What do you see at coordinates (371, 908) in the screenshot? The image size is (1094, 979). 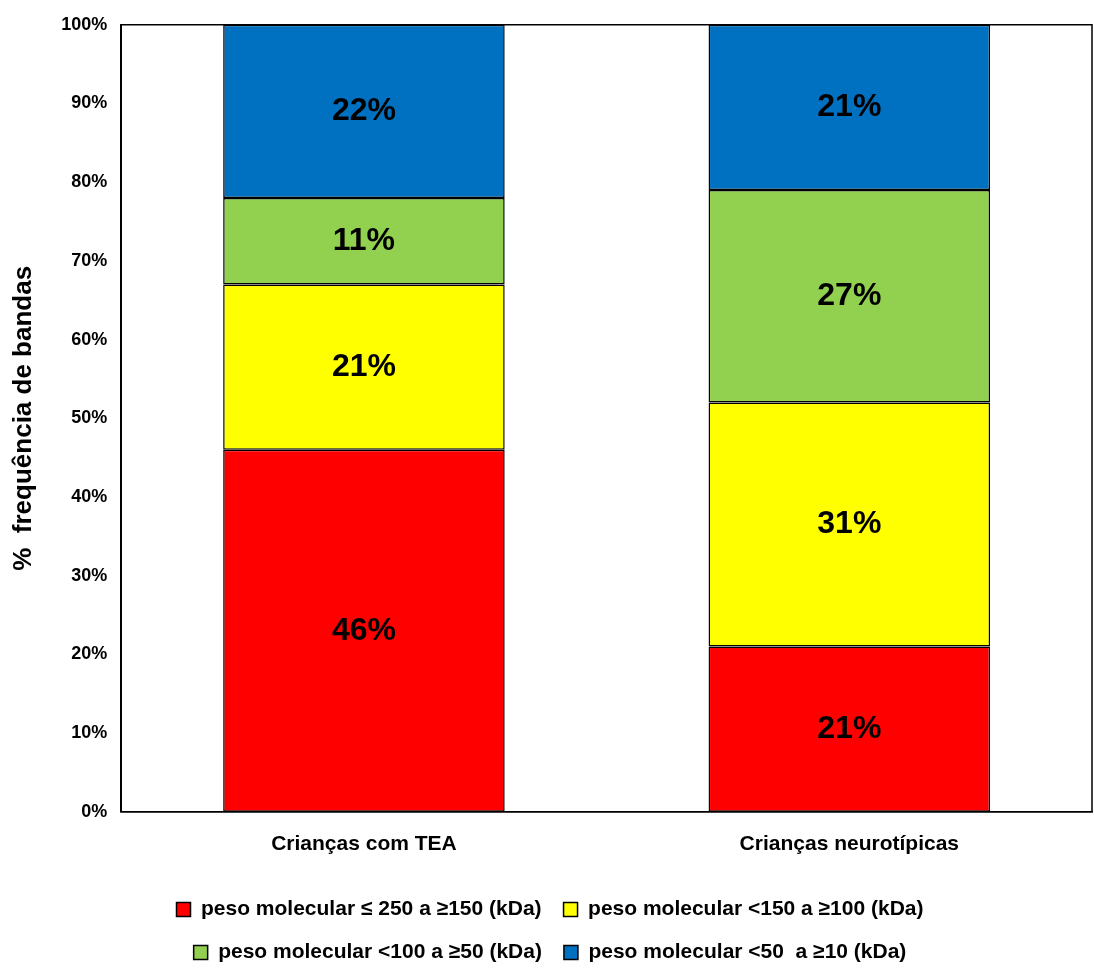 I see `legend-label: peso molecular ≤ 250 a ≥150 (kDa)` at bounding box center [371, 908].